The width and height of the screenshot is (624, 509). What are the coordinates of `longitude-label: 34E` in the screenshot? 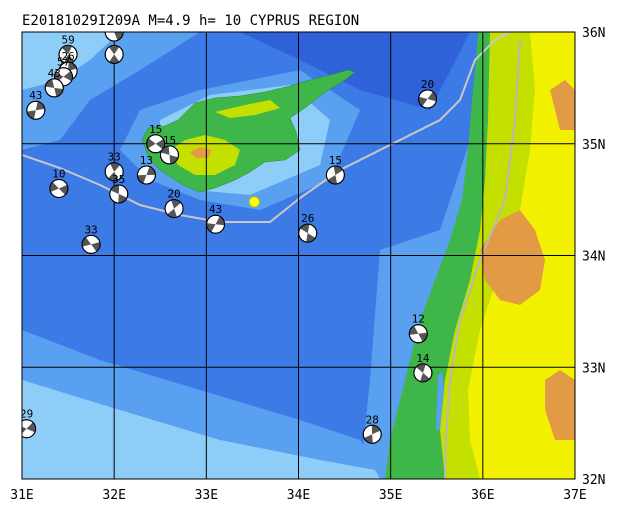 It's located at (298, 495).